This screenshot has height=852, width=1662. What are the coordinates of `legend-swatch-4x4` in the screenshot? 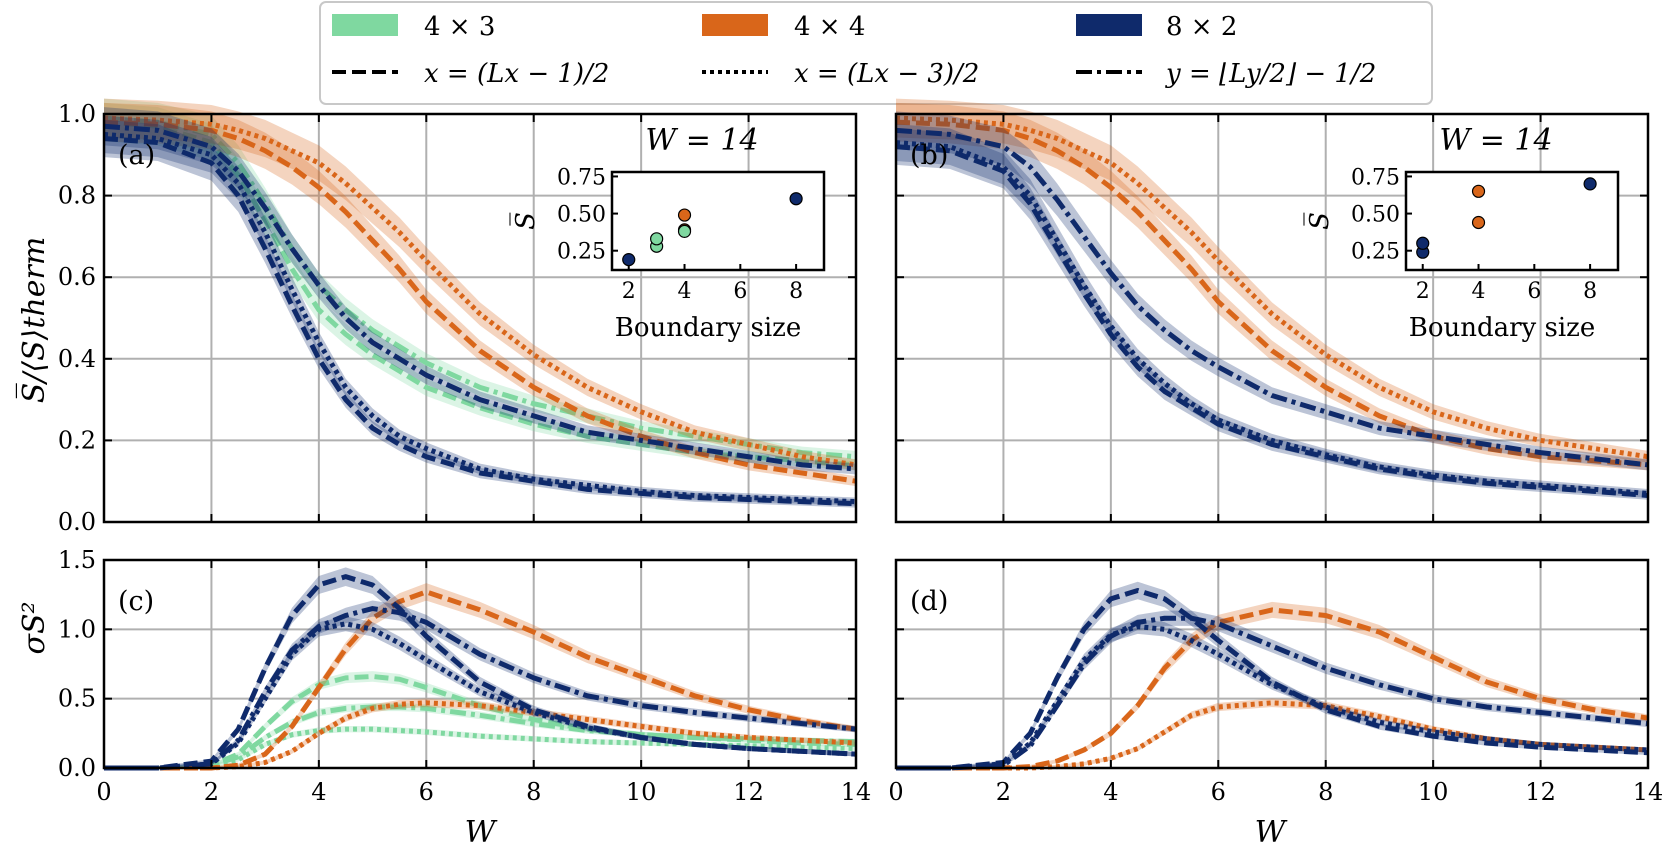 It's located at (735, 25).